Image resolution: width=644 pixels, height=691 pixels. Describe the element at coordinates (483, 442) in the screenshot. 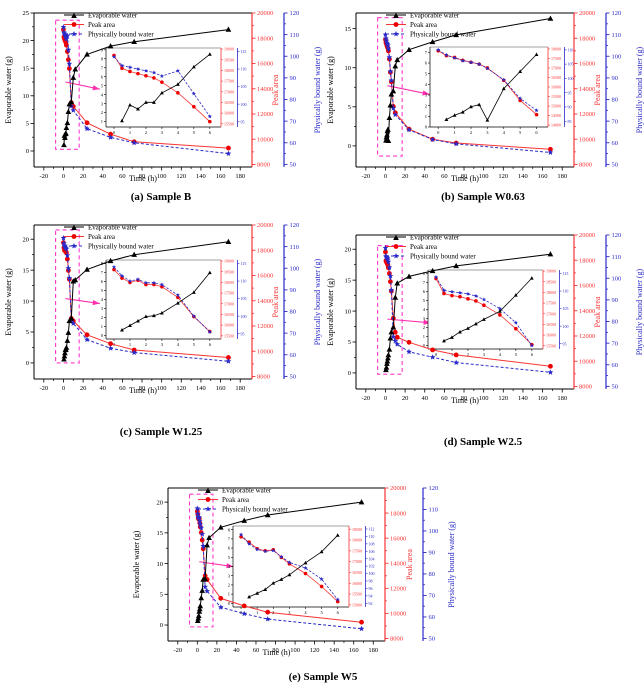

I see `caption-sample-w25: (d) Sample W2.5` at that location.